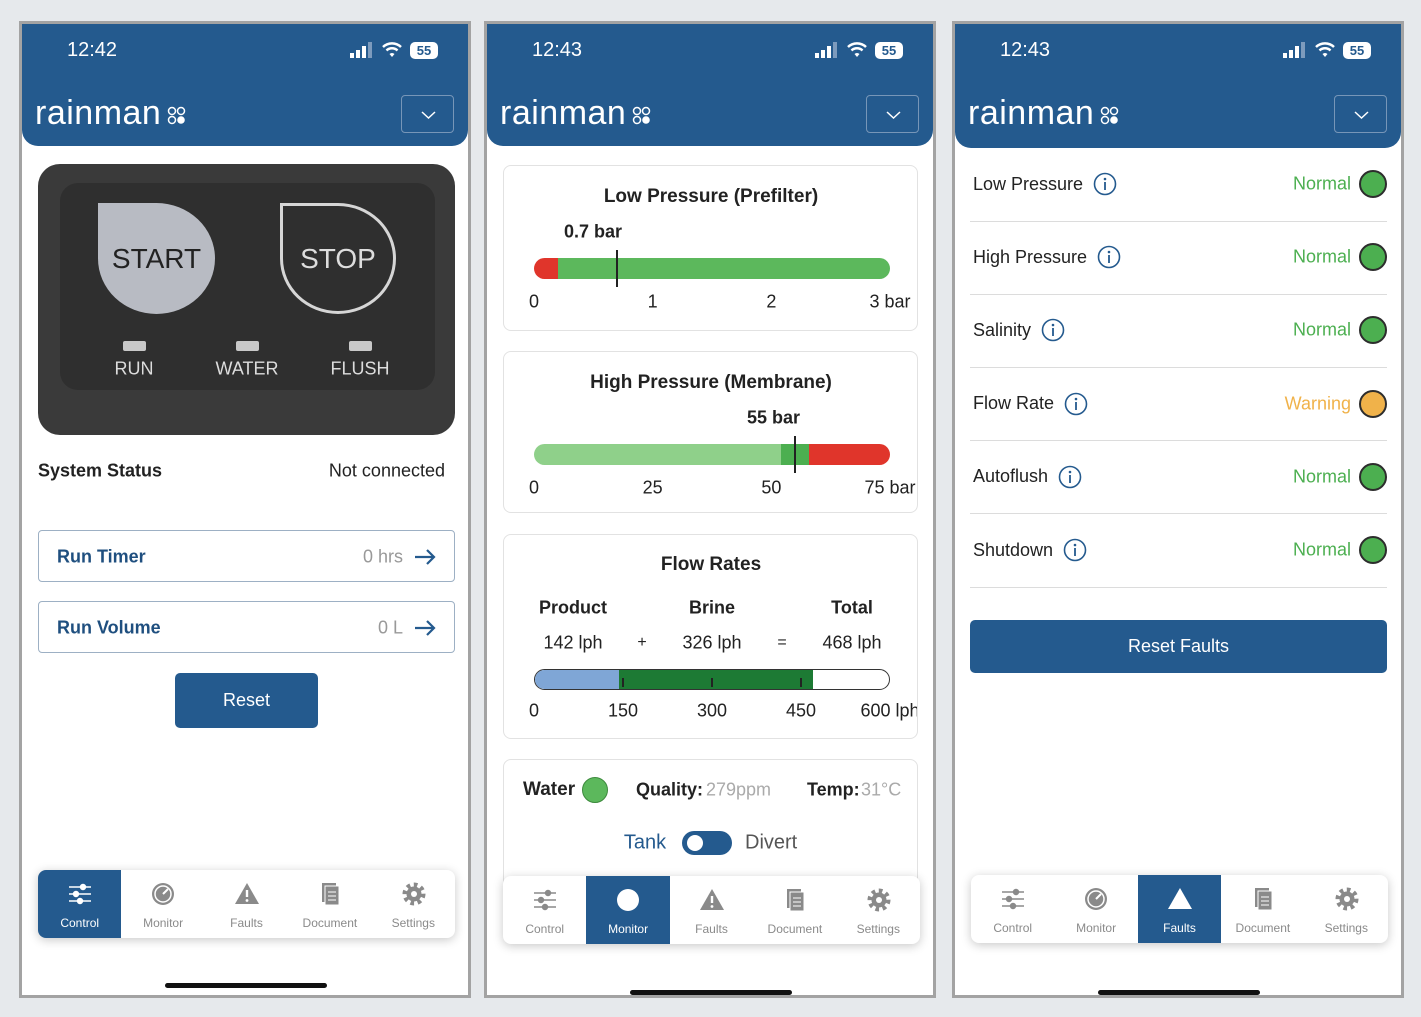 The width and height of the screenshot is (1421, 1017). Describe the element at coordinates (642, 642) in the screenshot. I see `flow-operator: +` at that location.